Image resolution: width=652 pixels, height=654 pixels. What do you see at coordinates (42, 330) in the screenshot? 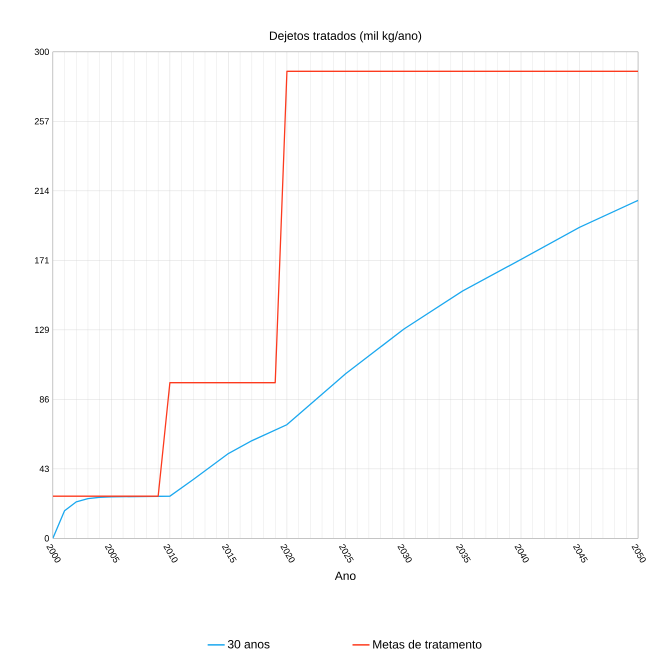
I see `y-tick-label: 129` at bounding box center [42, 330].